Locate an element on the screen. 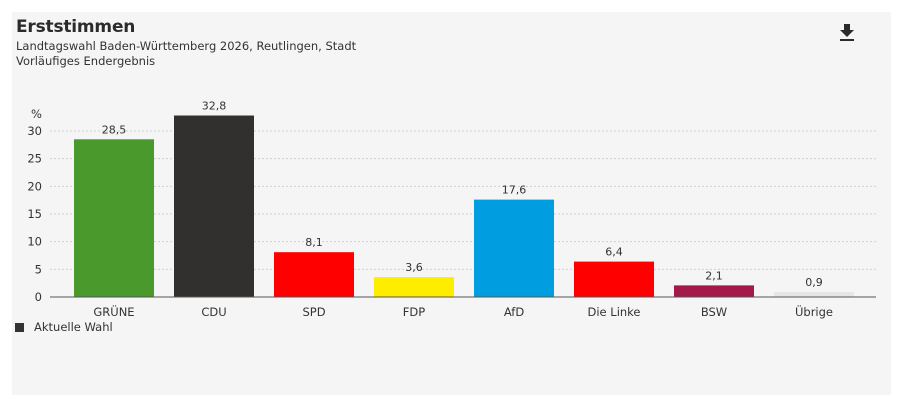 The width and height of the screenshot is (899, 405). bar-übrige is located at coordinates (814, 294).